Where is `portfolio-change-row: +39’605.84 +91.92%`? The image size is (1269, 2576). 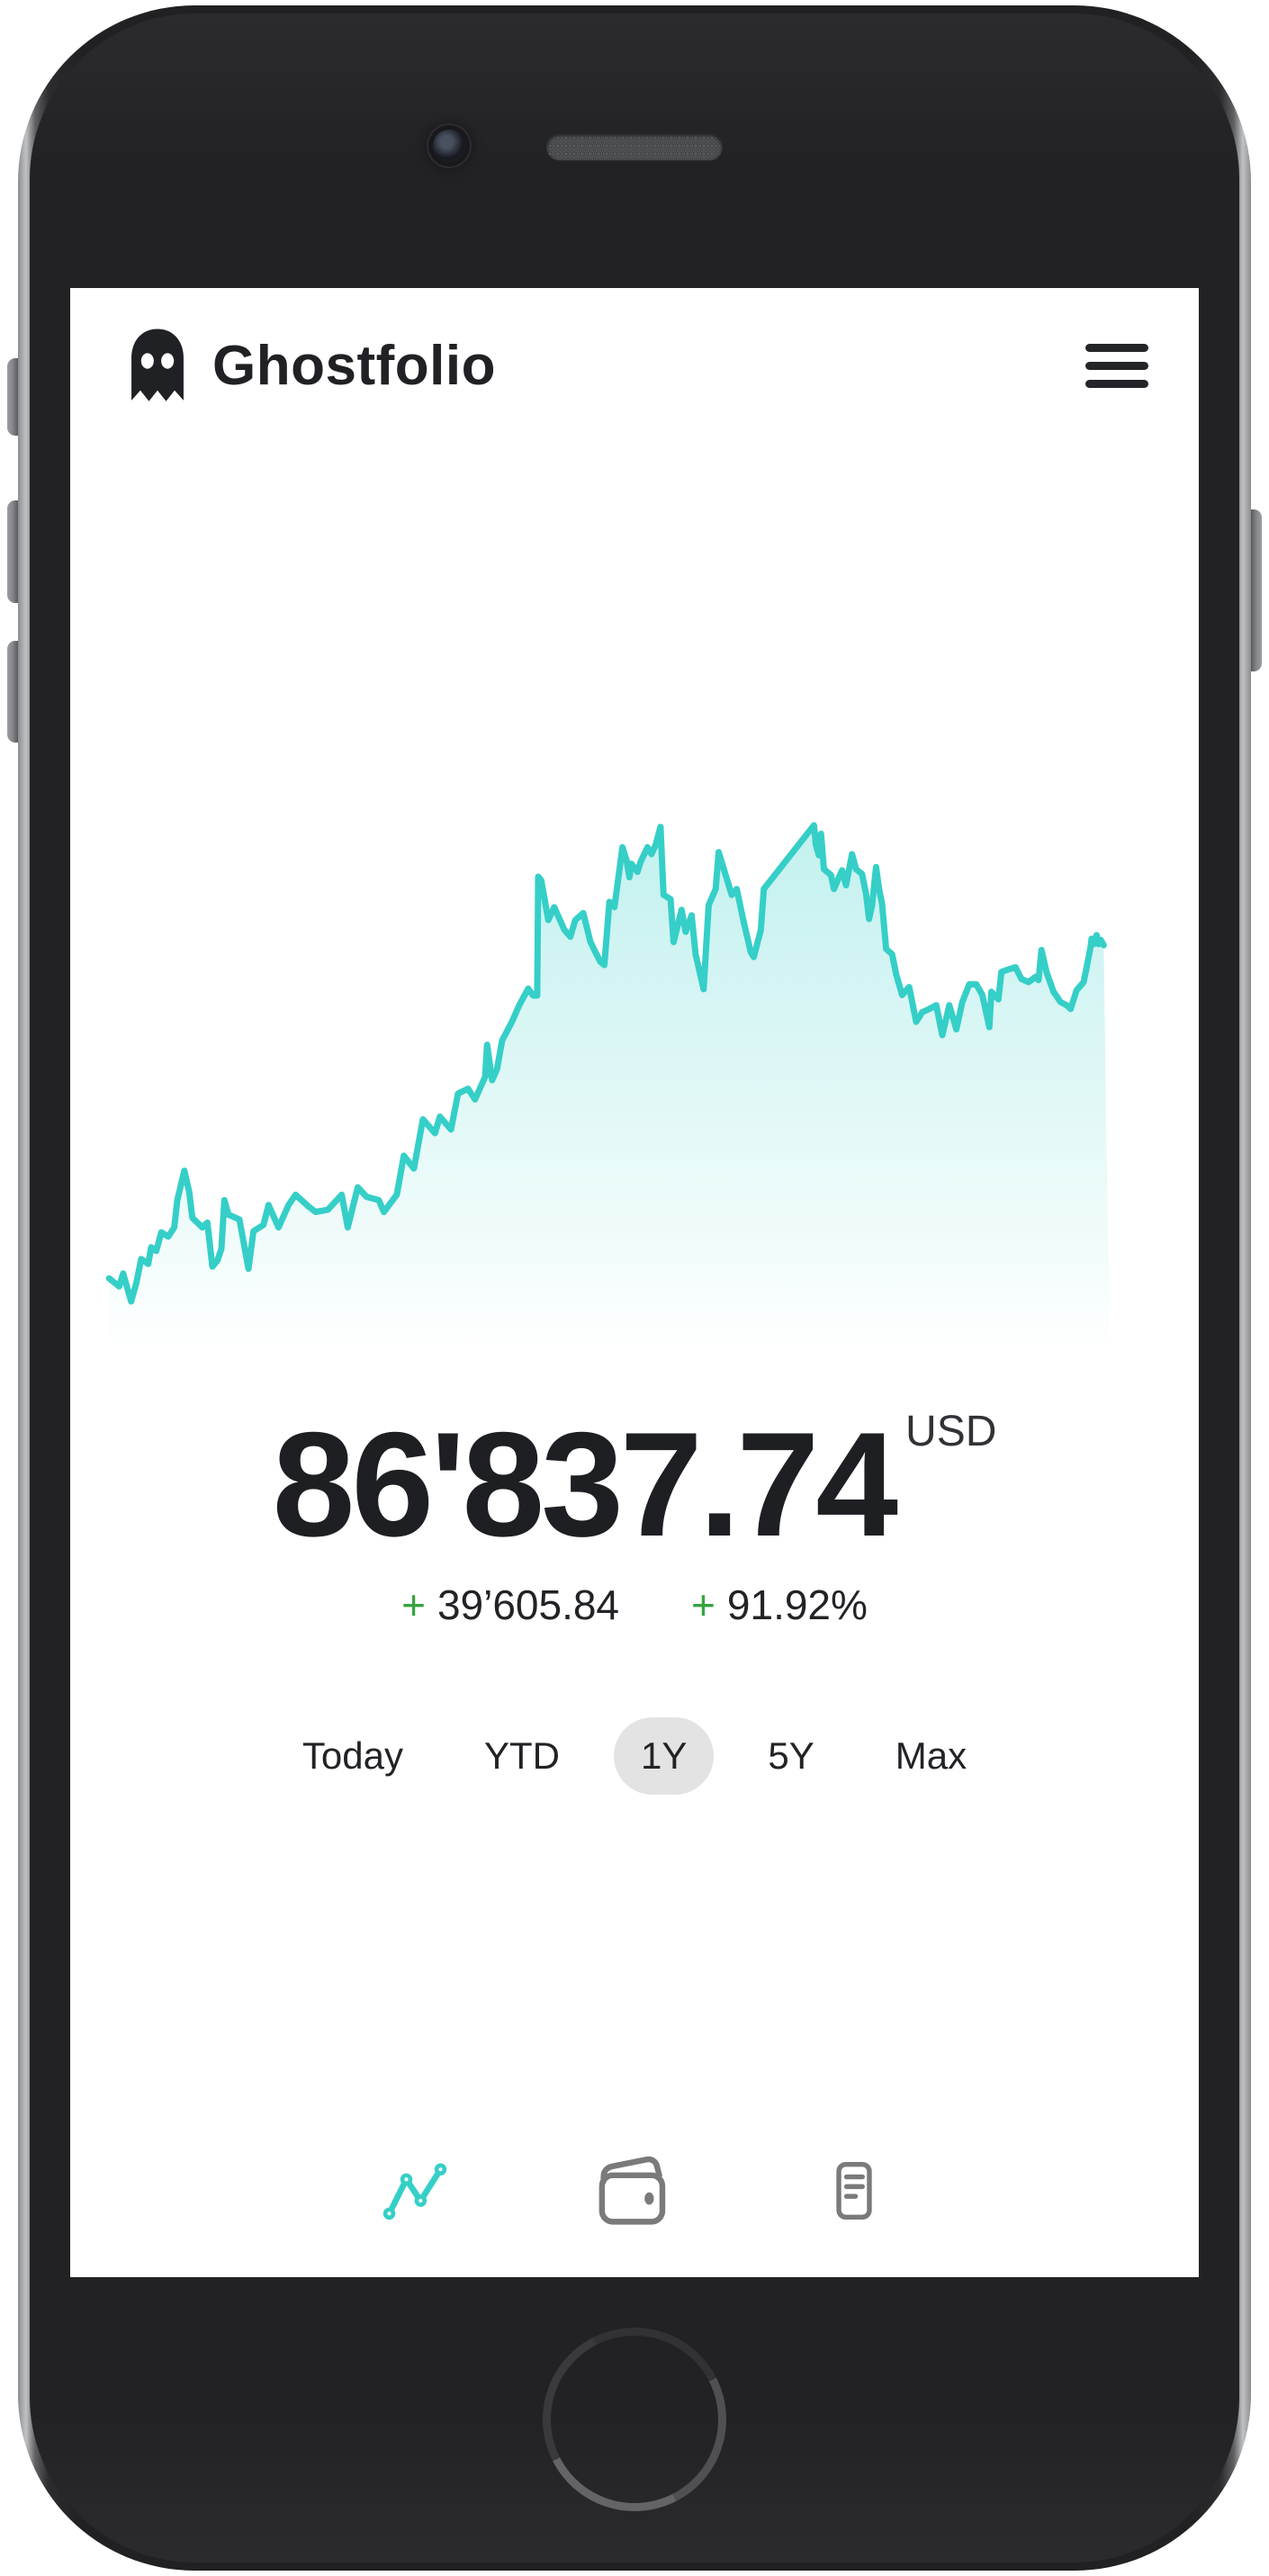
portfolio-change-row: +39’605.84 +91.92% is located at coordinates (634, 1605).